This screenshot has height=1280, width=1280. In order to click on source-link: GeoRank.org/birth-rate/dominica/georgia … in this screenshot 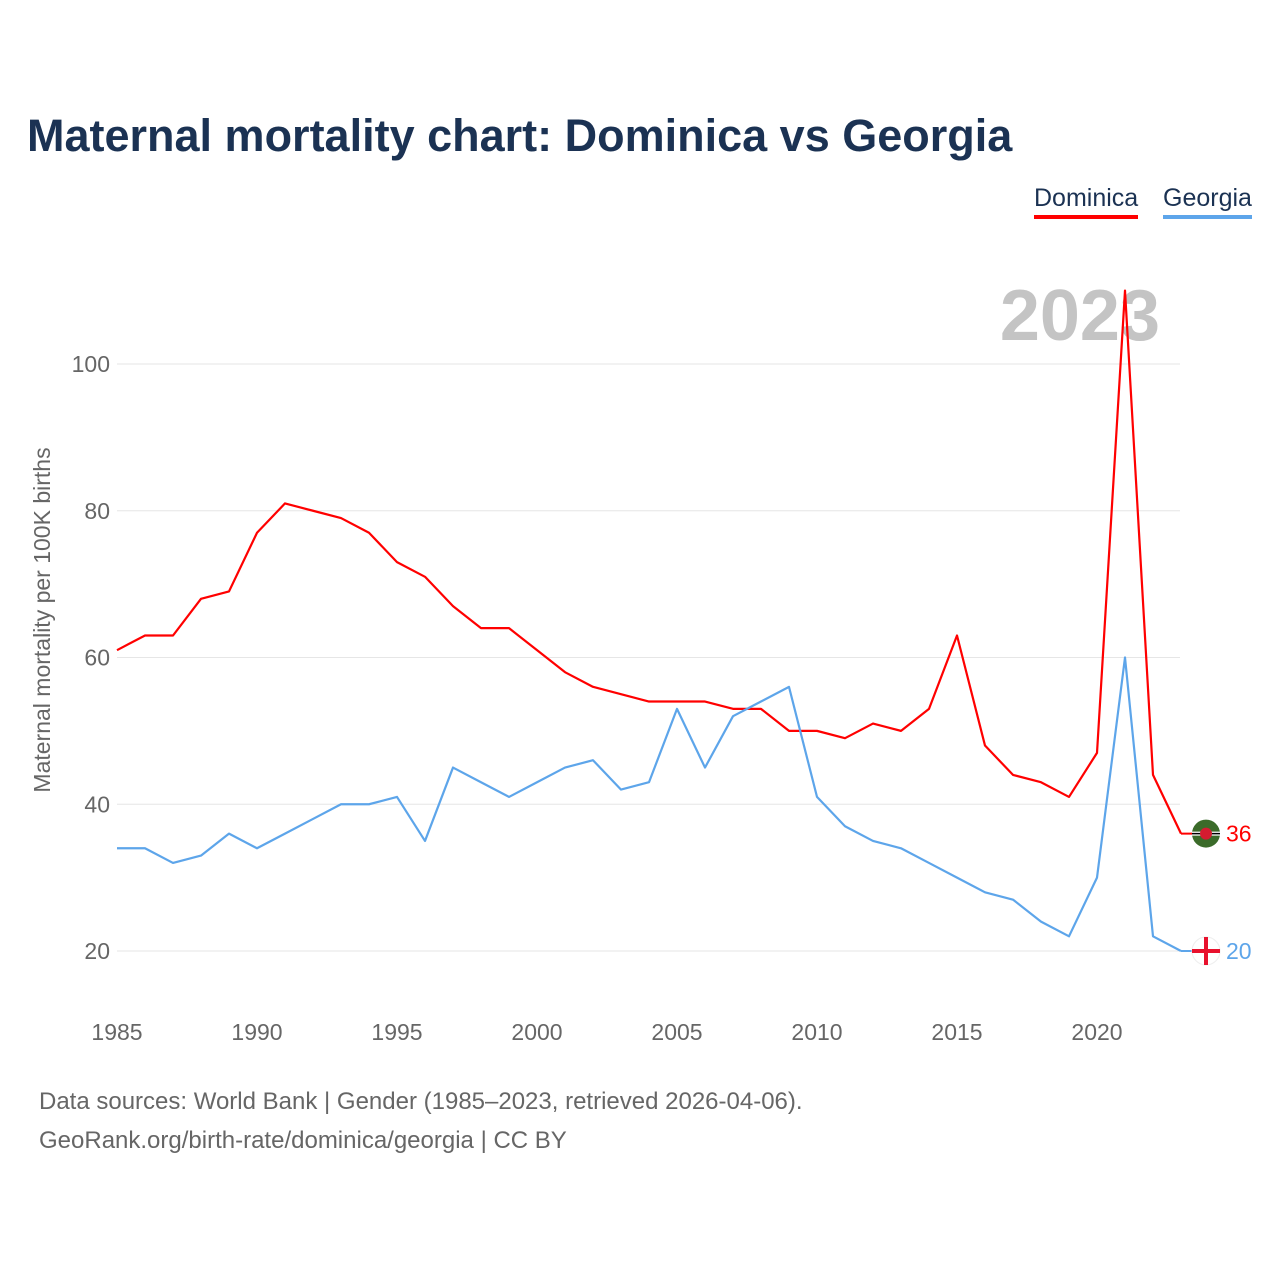, I will do `click(303, 1140)`.